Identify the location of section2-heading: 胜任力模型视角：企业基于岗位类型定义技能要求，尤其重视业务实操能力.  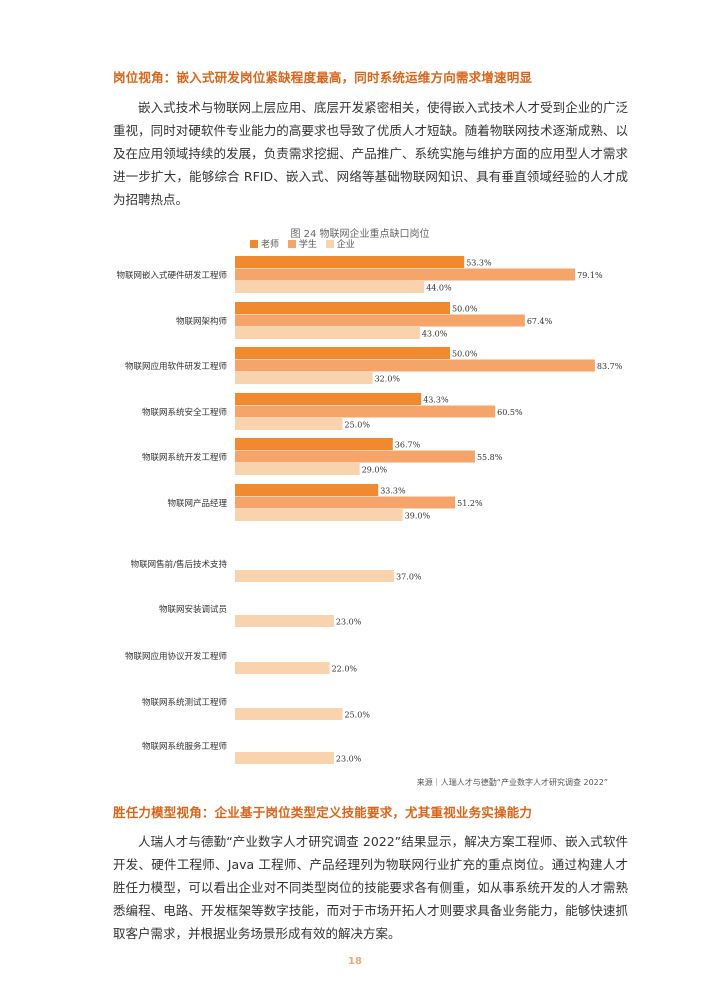
(323, 812).